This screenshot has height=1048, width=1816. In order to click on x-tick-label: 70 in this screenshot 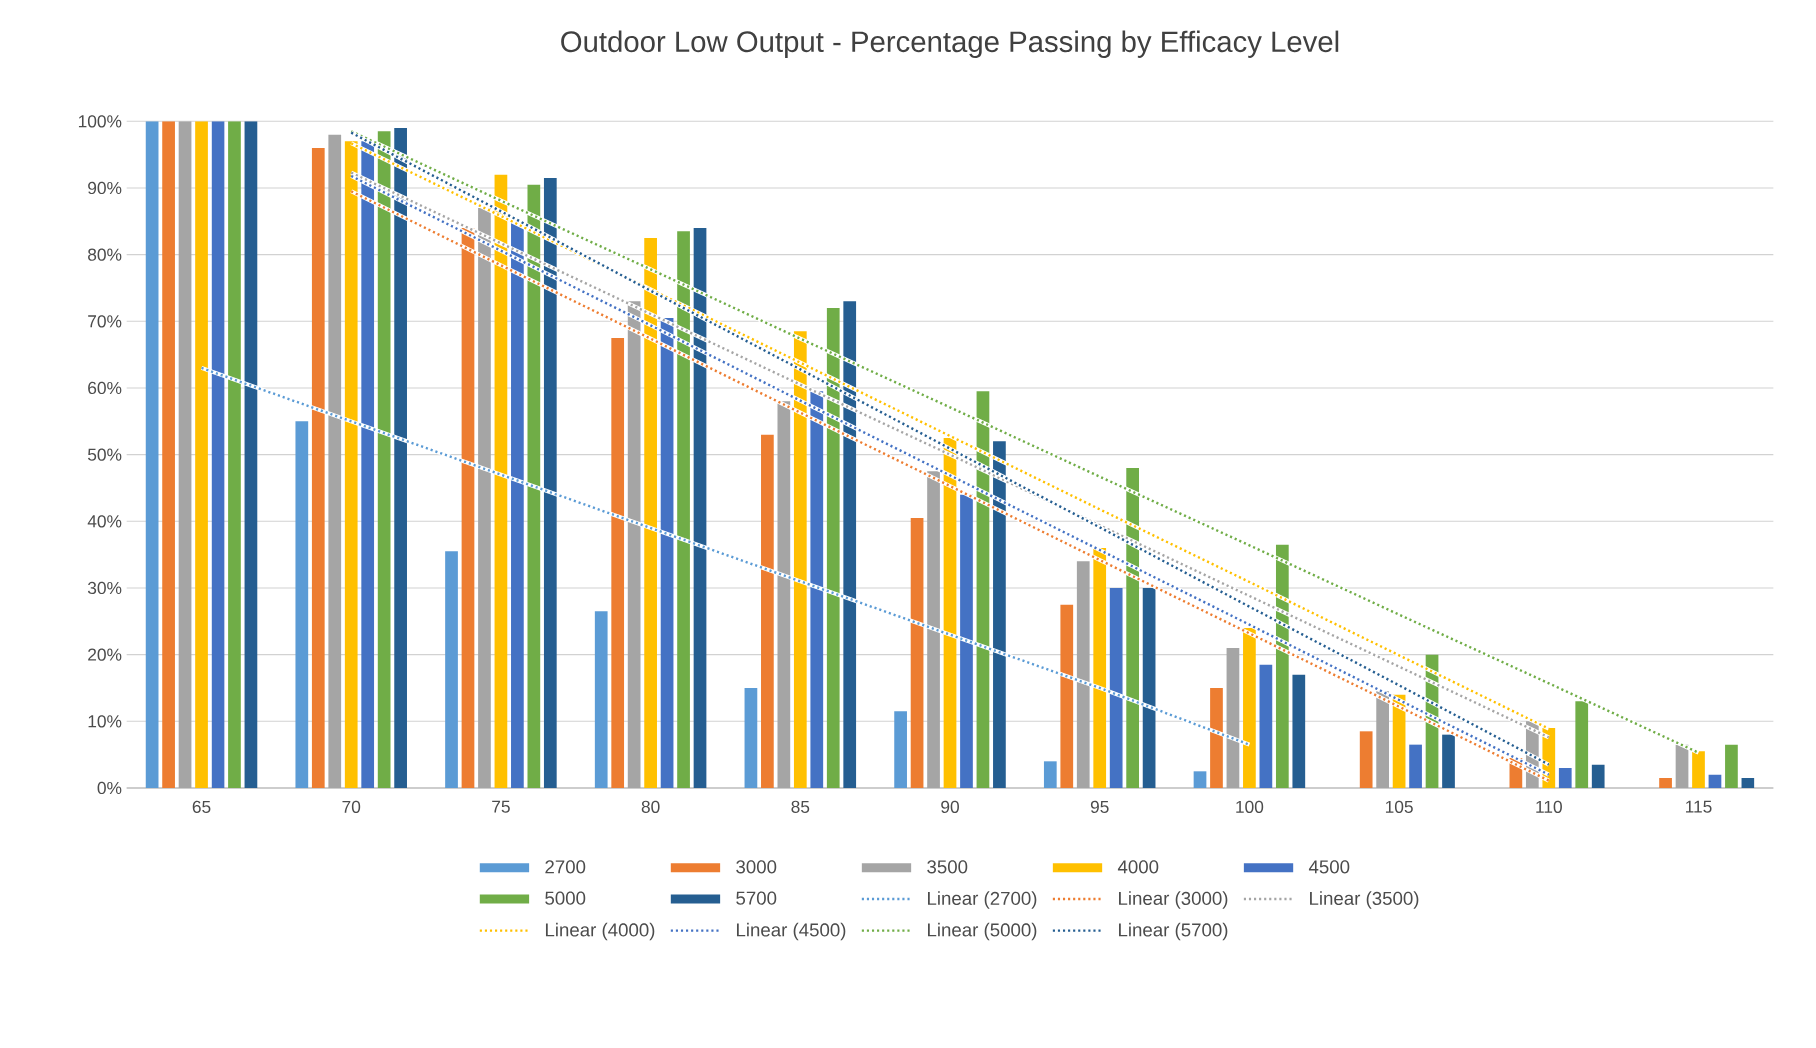, I will do `click(351, 806)`.